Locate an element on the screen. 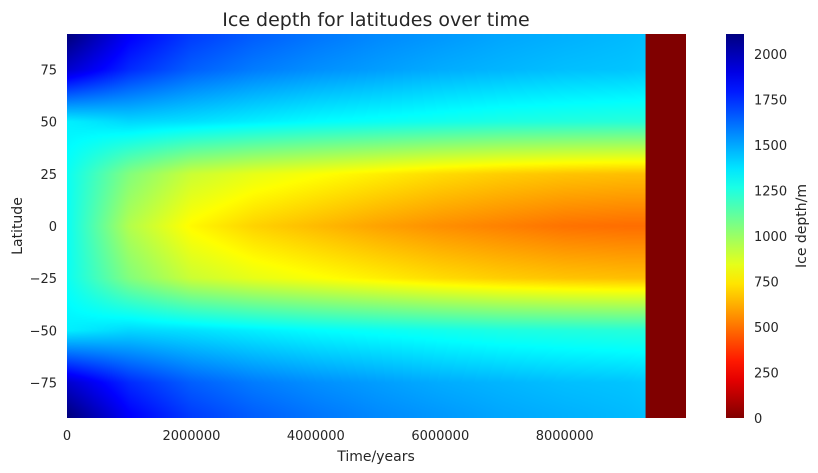 The width and height of the screenshot is (818, 473). x-tick-label: 2000000 is located at coordinates (191, 436).